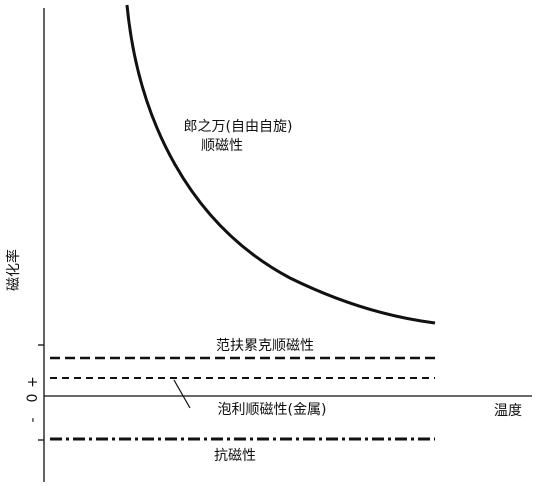 This screenshot has width=536, height=489. What do you see at coordinates (33, 398) in the screenshot?
I see `axis-zero: 0` at bounding box center [33, 398].